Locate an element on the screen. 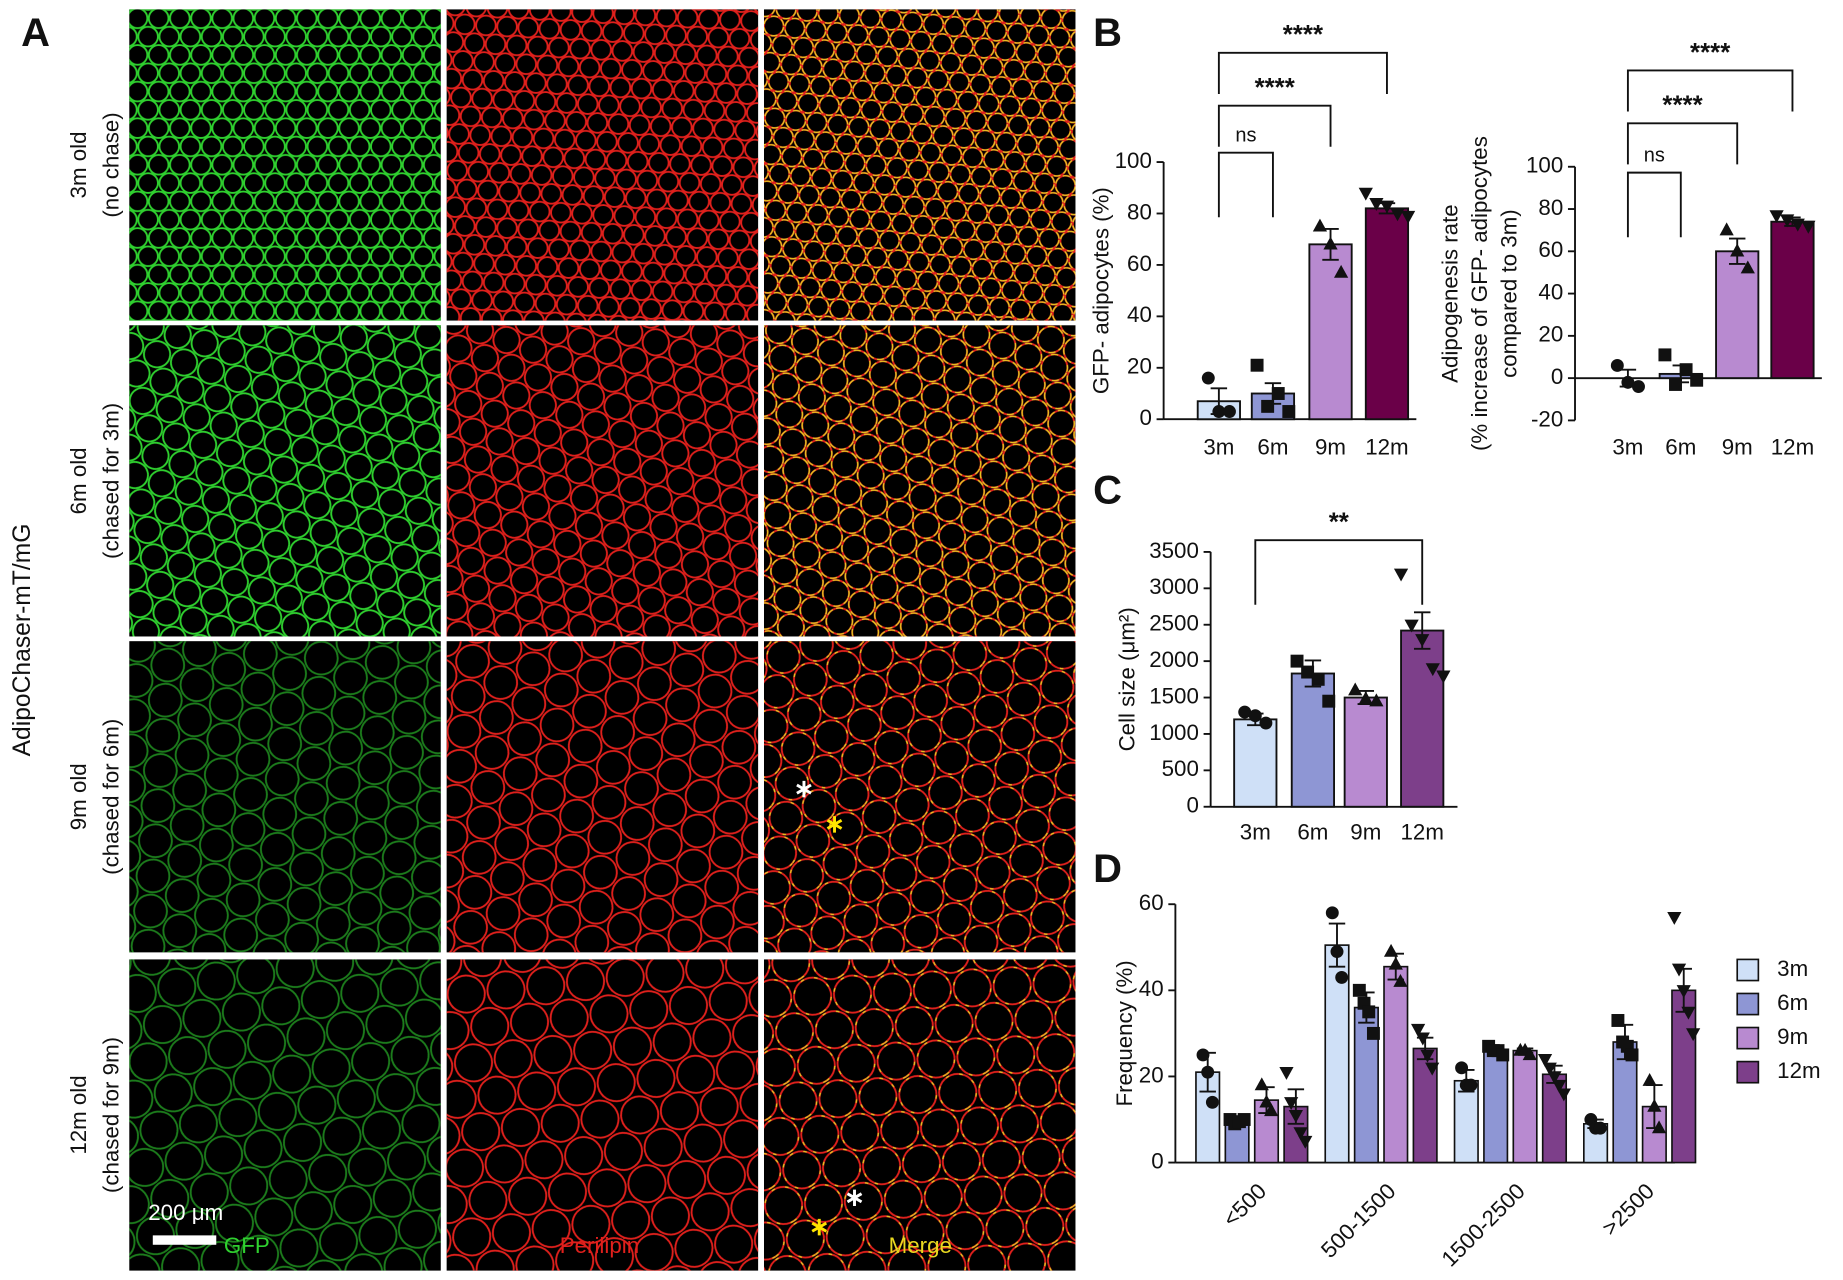 The width and height of the screenshot is (1843, 1280). side-label: AdipoChaser-mT/mG is located at coordinates (22, 640).